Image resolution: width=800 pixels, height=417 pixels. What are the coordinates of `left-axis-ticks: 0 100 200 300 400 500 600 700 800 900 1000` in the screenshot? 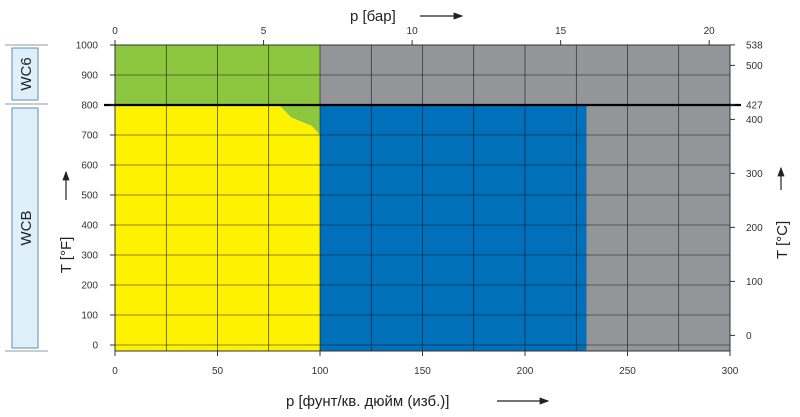 It's located at (95, 196).